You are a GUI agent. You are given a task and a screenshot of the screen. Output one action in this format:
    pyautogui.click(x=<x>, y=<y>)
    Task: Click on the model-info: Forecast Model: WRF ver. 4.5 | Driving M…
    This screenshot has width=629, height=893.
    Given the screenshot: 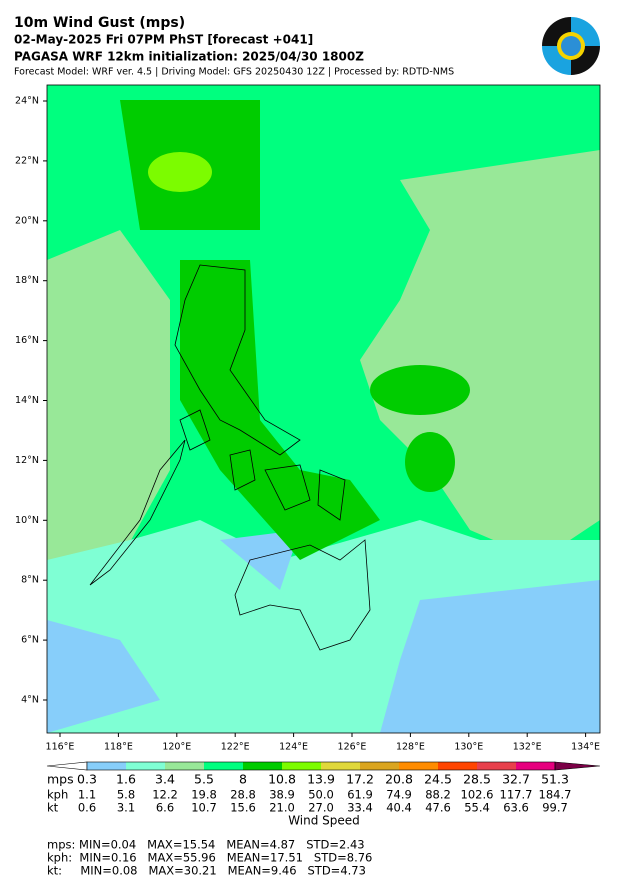 What is the action you would take?
    pyautogui.click(x=234, y=72)
    